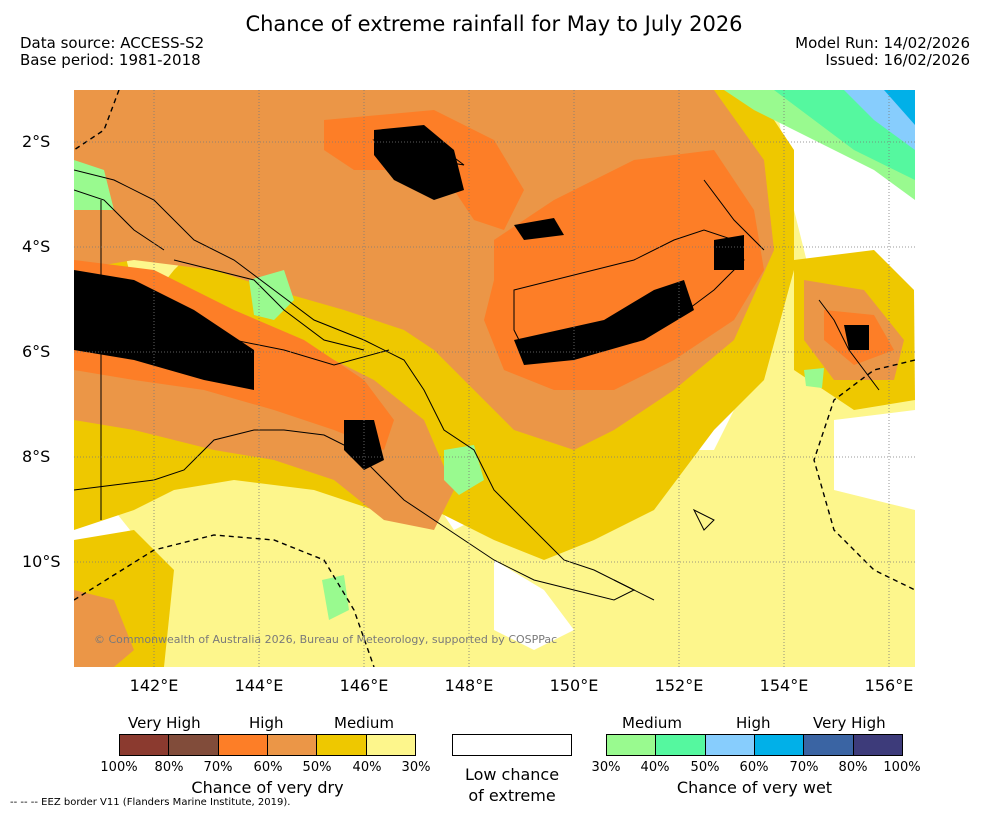 The width and height of the screenshot is (988, 816). Describe the element at coordinates (169, 767) in the screenshot. I see `dry-tick-80: 80%` at that location.